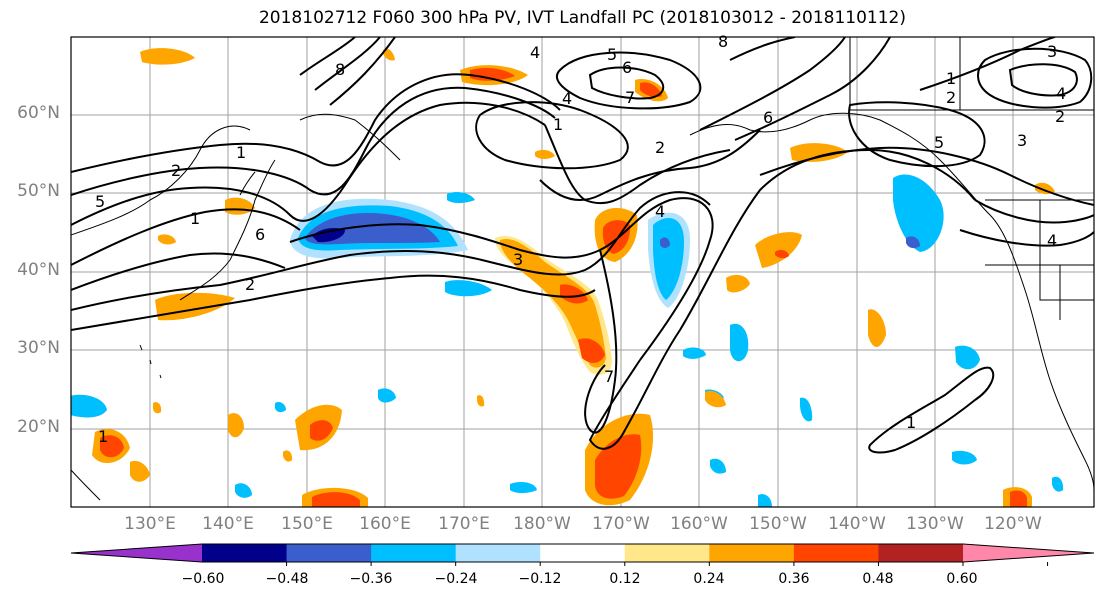 The image size is (1105, 601). Describe the element at coordinates (203, 579) in the screenshot. I see `colorbar-tick-label: −0.60` at that location.